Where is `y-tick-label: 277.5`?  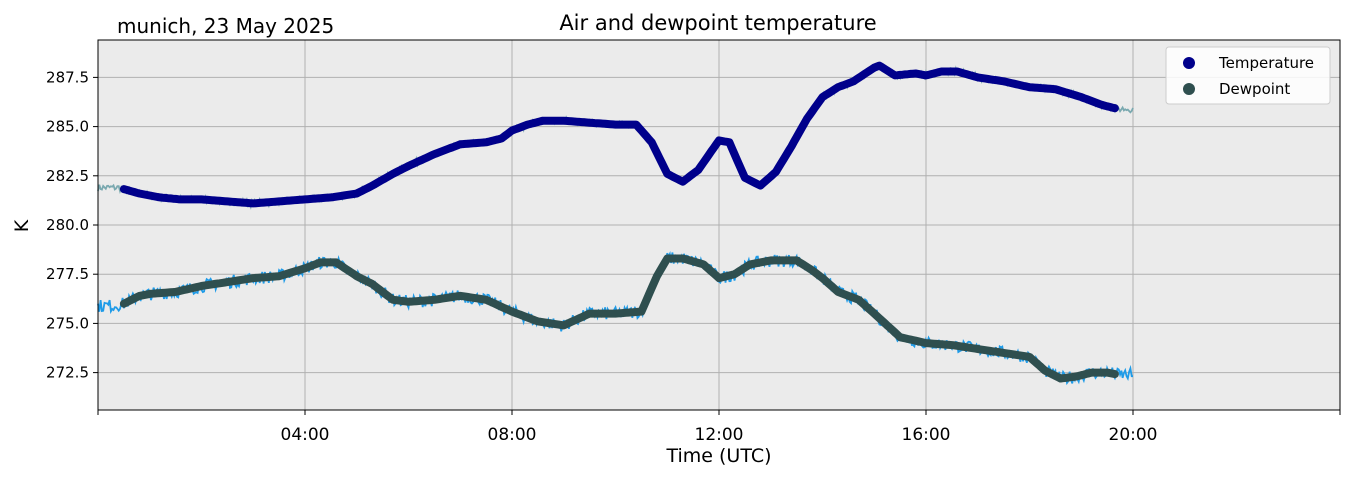 y-tick-label: 277.5 is located at coordinates (67, 274).